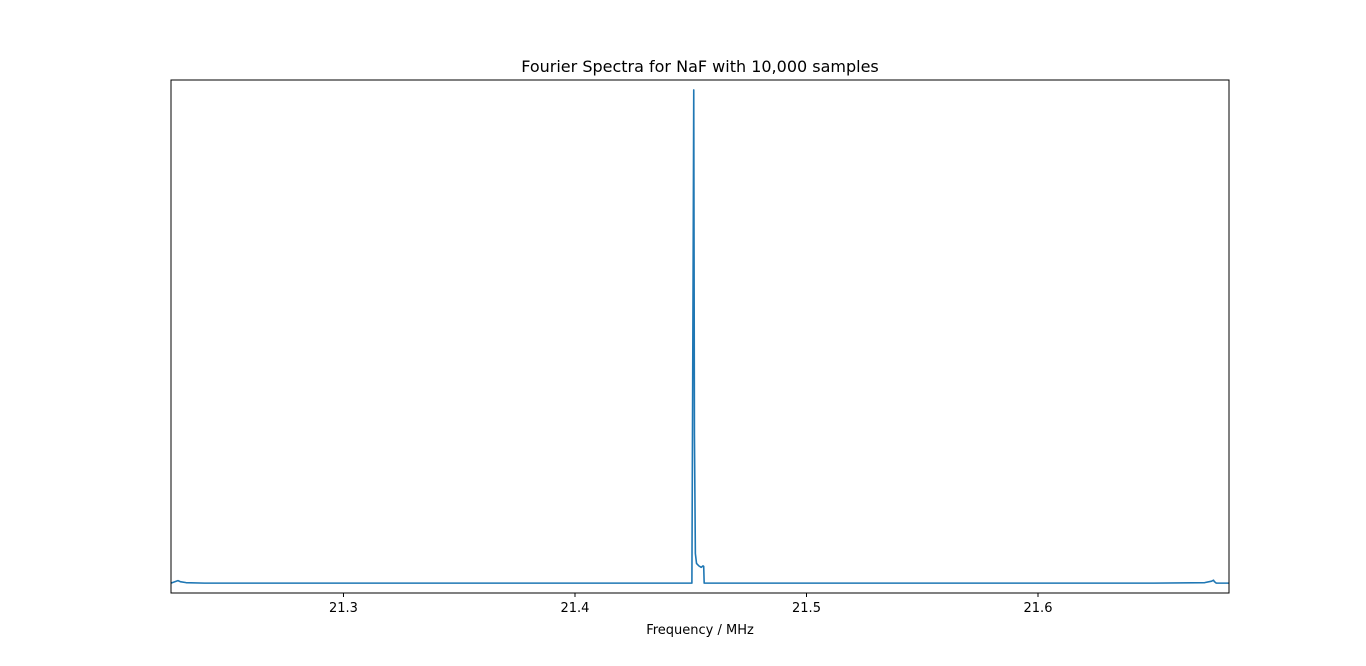 The image size is (1366, 666). I want to click on x-axis-label: Frequency / MHz, so click(700, 630).